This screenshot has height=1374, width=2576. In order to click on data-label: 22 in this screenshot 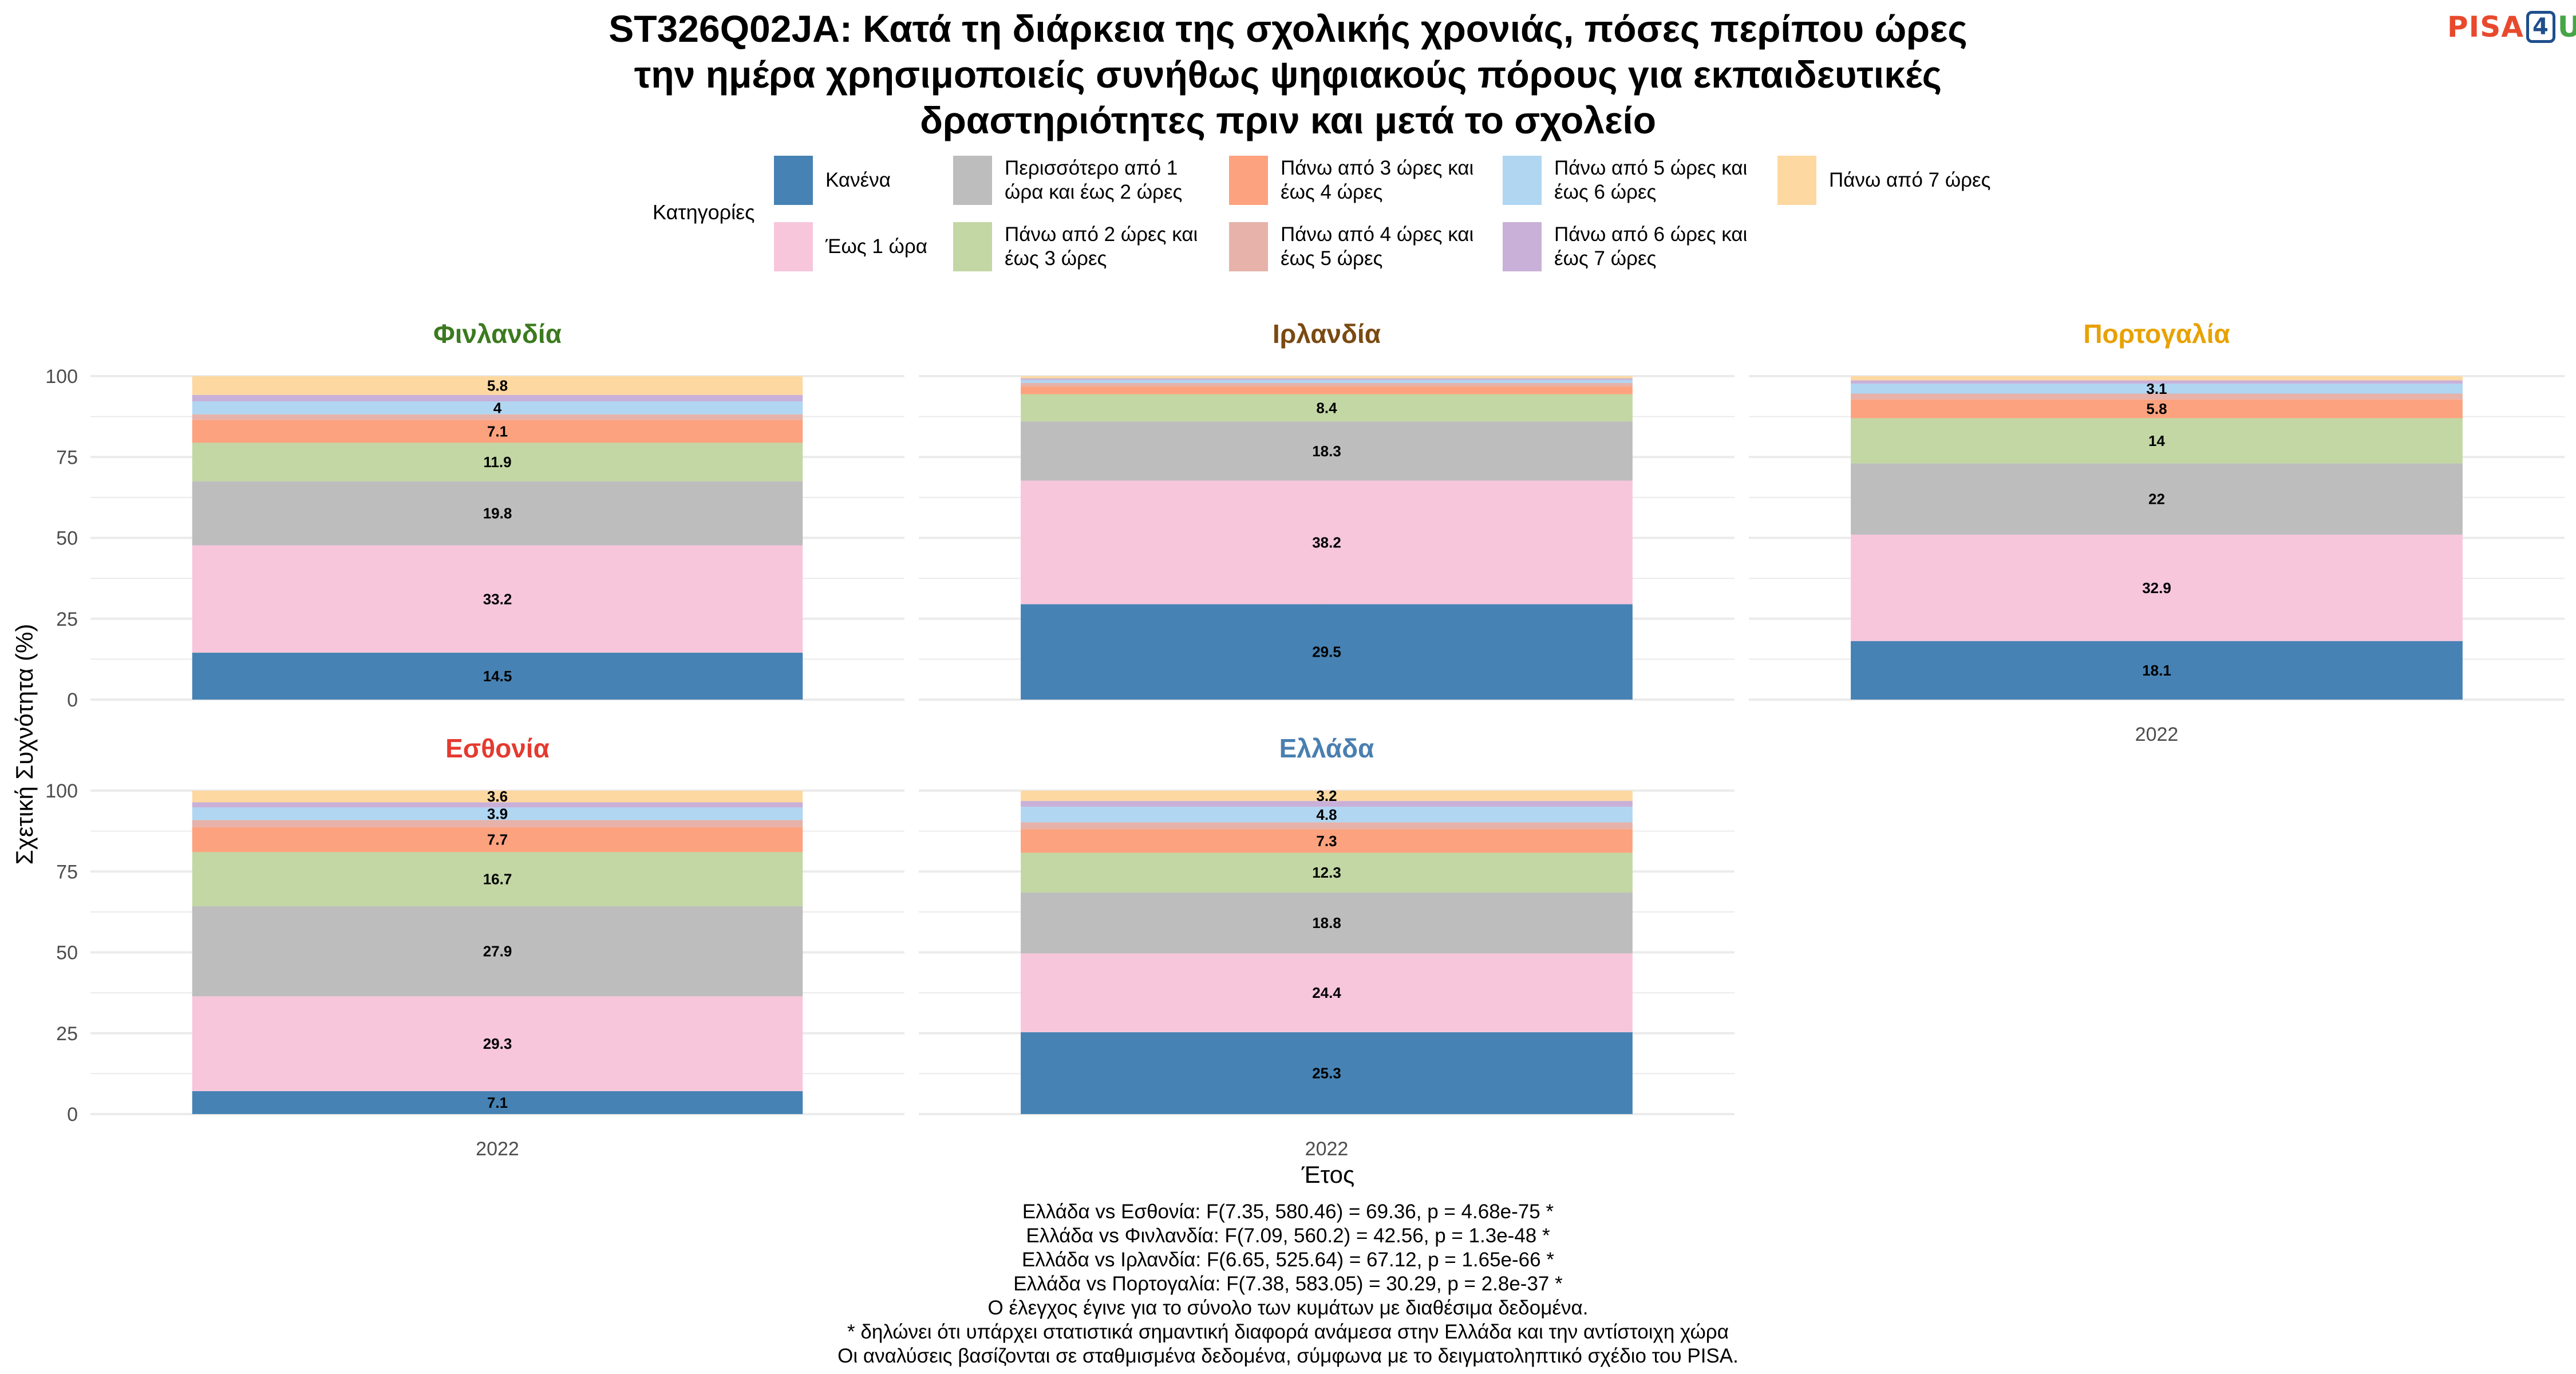, I will do `click(2156, 500)`.